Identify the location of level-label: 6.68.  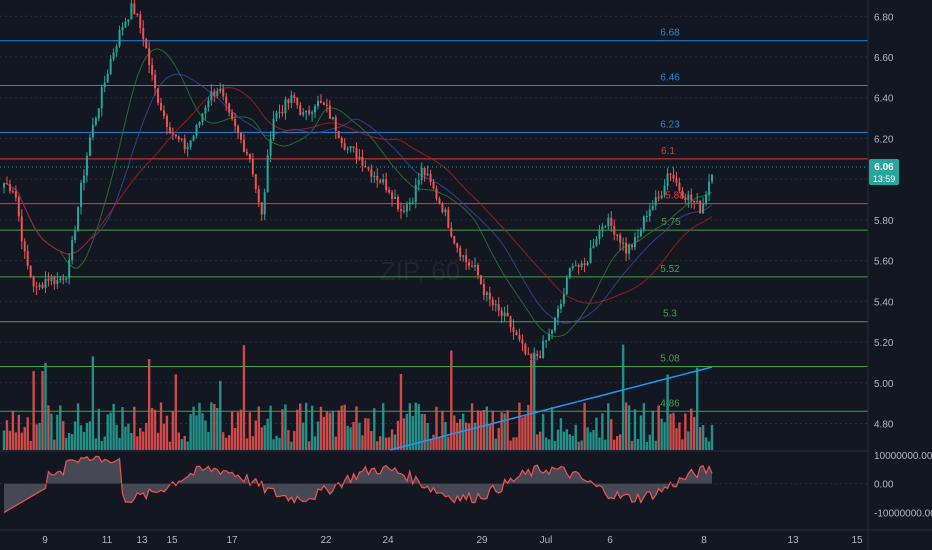
(670, 33).